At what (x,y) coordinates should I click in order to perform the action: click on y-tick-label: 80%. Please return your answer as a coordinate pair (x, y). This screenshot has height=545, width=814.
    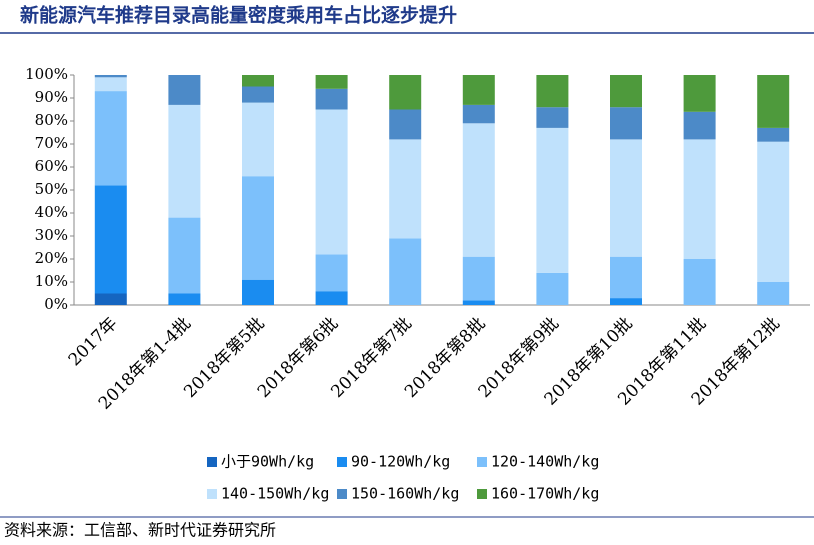
    Looking at the image, I should click on (51, 120).